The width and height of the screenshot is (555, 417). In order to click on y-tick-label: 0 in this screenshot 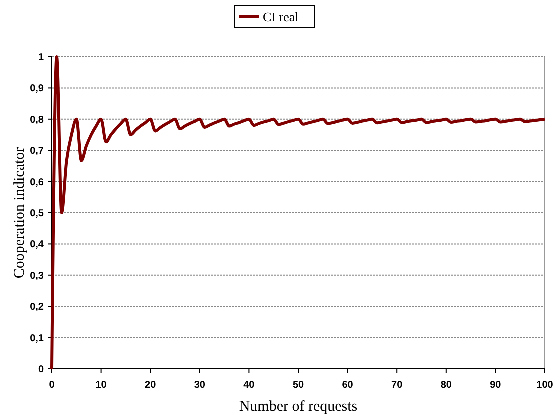, I will do `click(41, 370)`.